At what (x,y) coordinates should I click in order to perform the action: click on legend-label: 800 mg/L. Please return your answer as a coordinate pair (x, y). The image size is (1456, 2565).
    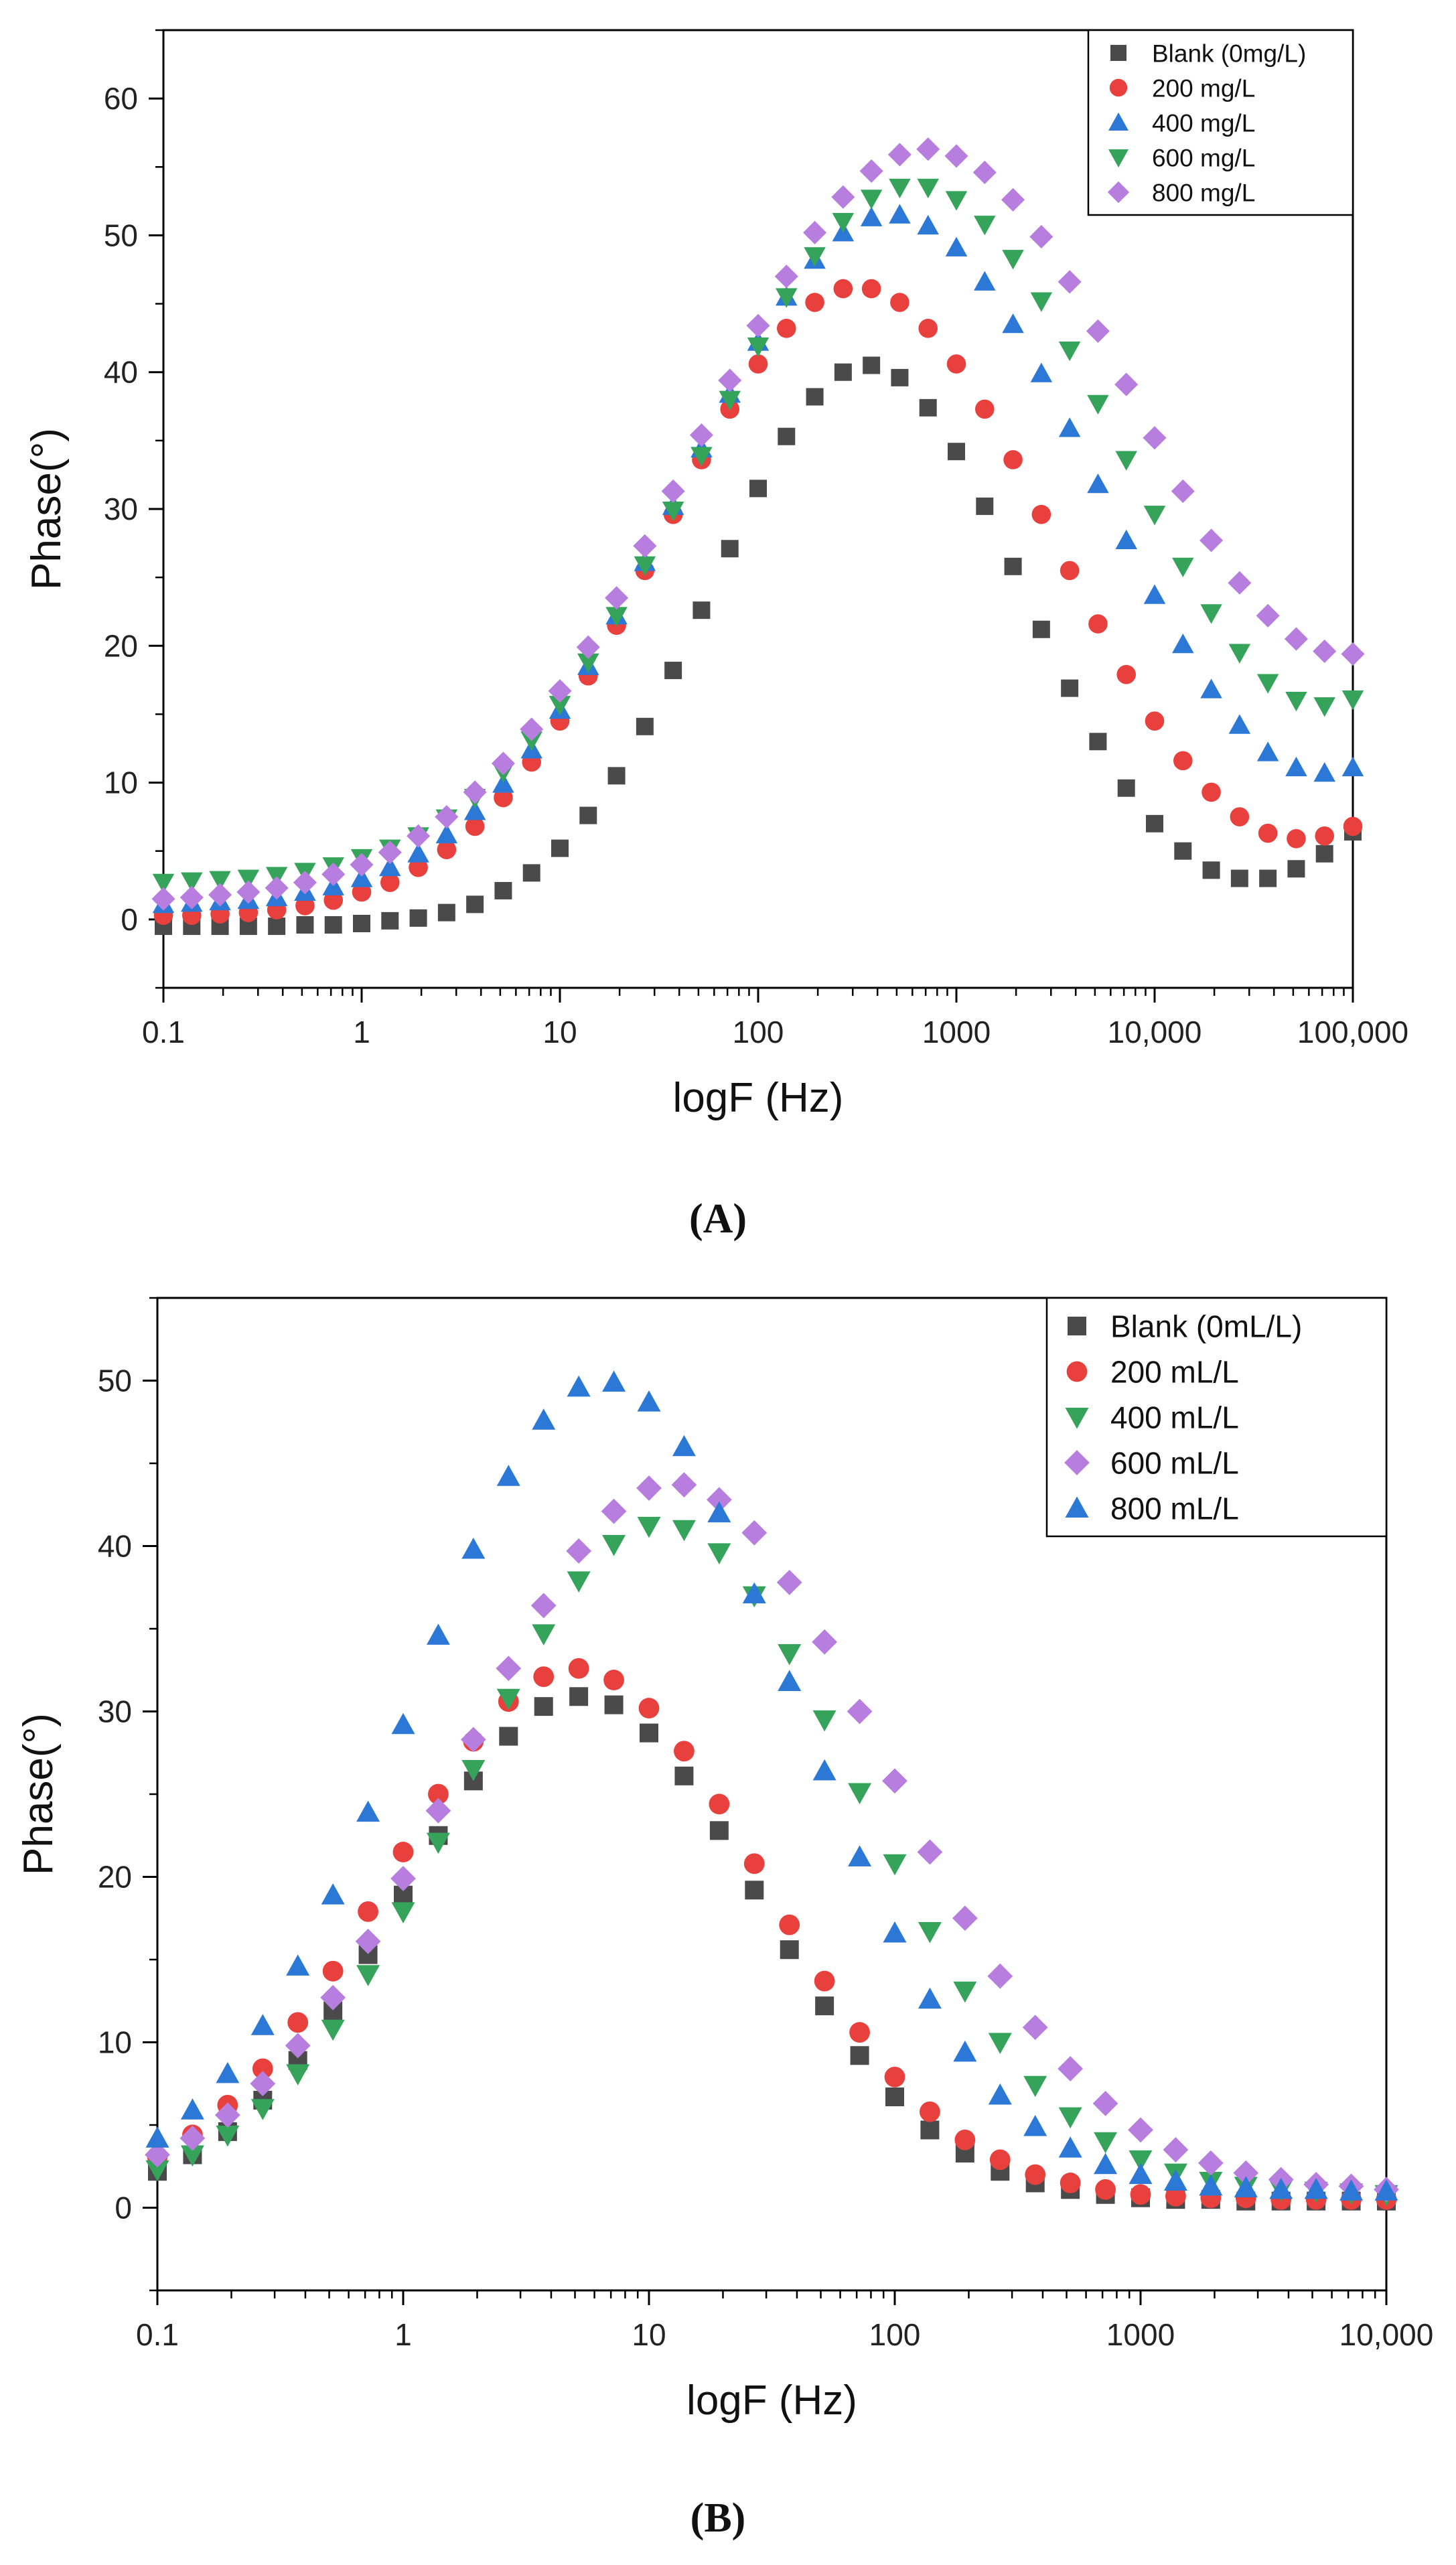
    Looking at the image, I should click on (1203, 192).